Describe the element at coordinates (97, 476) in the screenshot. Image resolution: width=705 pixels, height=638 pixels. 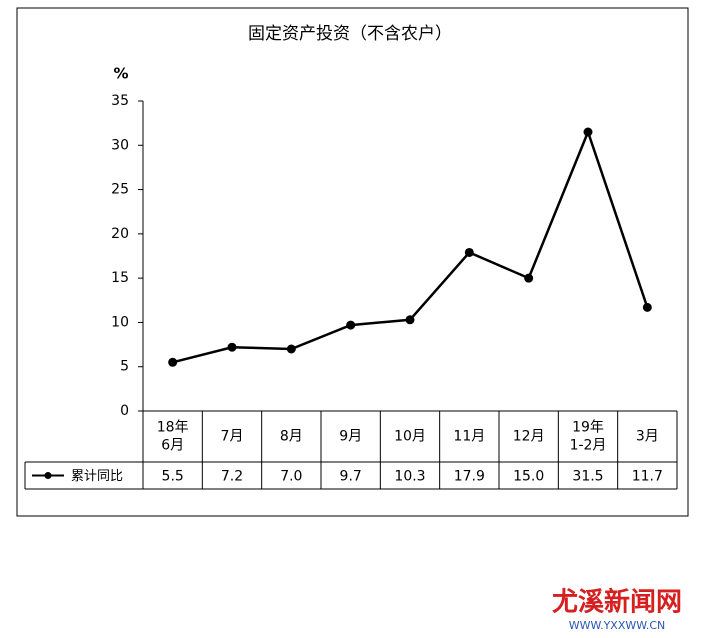
I see `legend-label: 累计同比` at that location.